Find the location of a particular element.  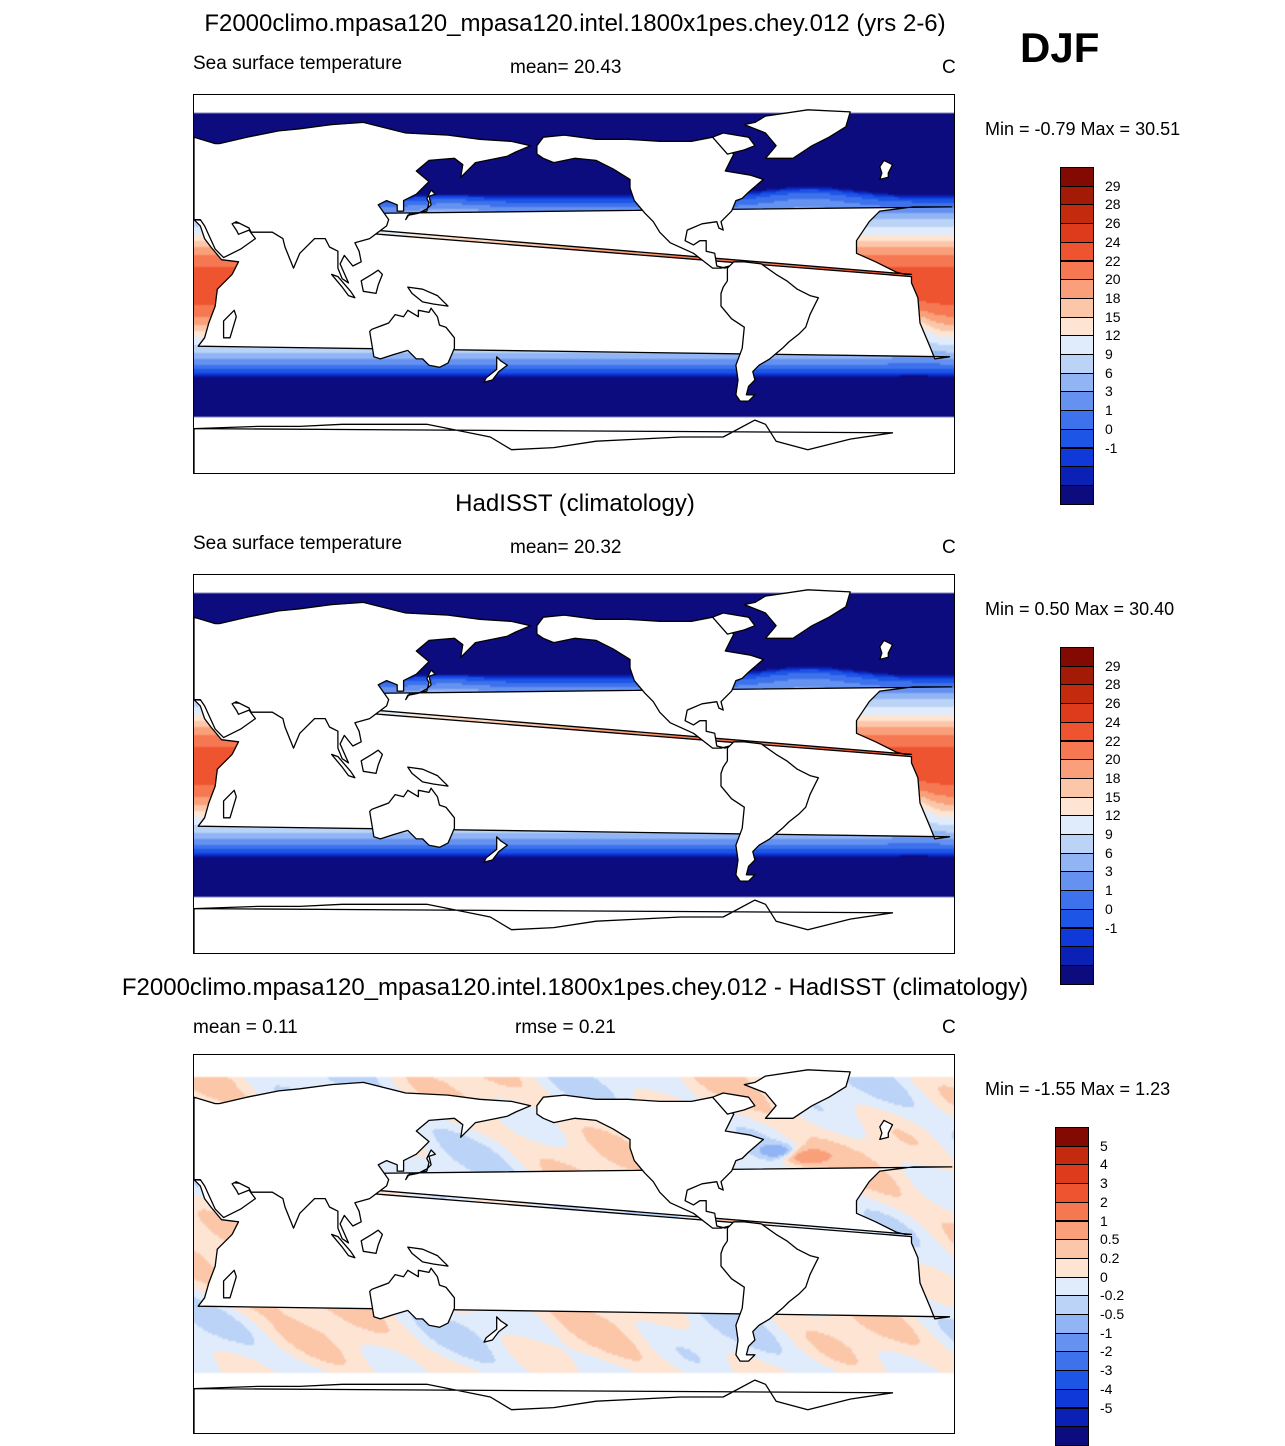

panel-3-units-label: C is located at coordinates (949, 1027).